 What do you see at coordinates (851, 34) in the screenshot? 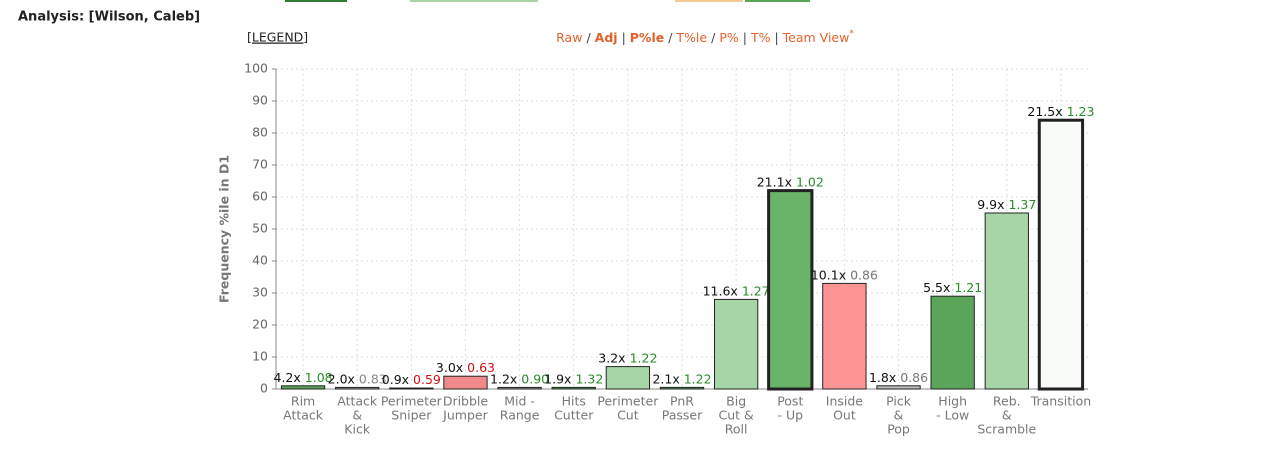
I see `nav-note: *` at bounding box center [851, 34].